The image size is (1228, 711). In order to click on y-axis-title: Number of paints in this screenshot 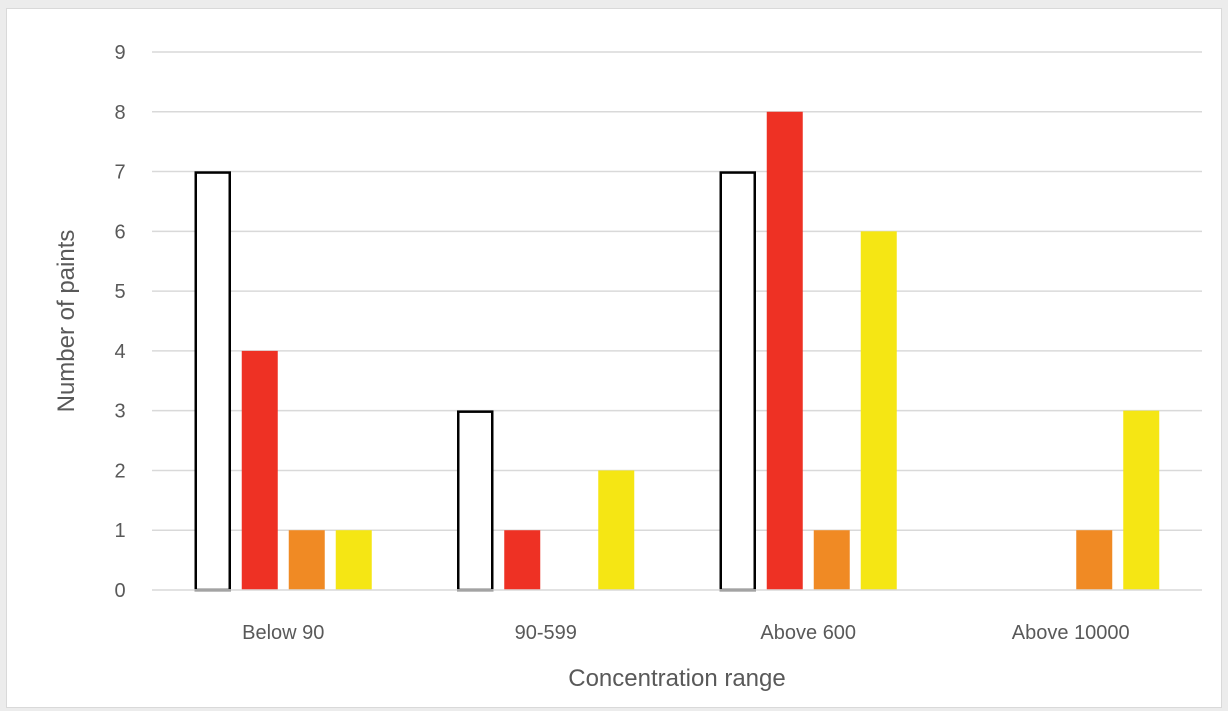, I will do `click(66, 321)`.